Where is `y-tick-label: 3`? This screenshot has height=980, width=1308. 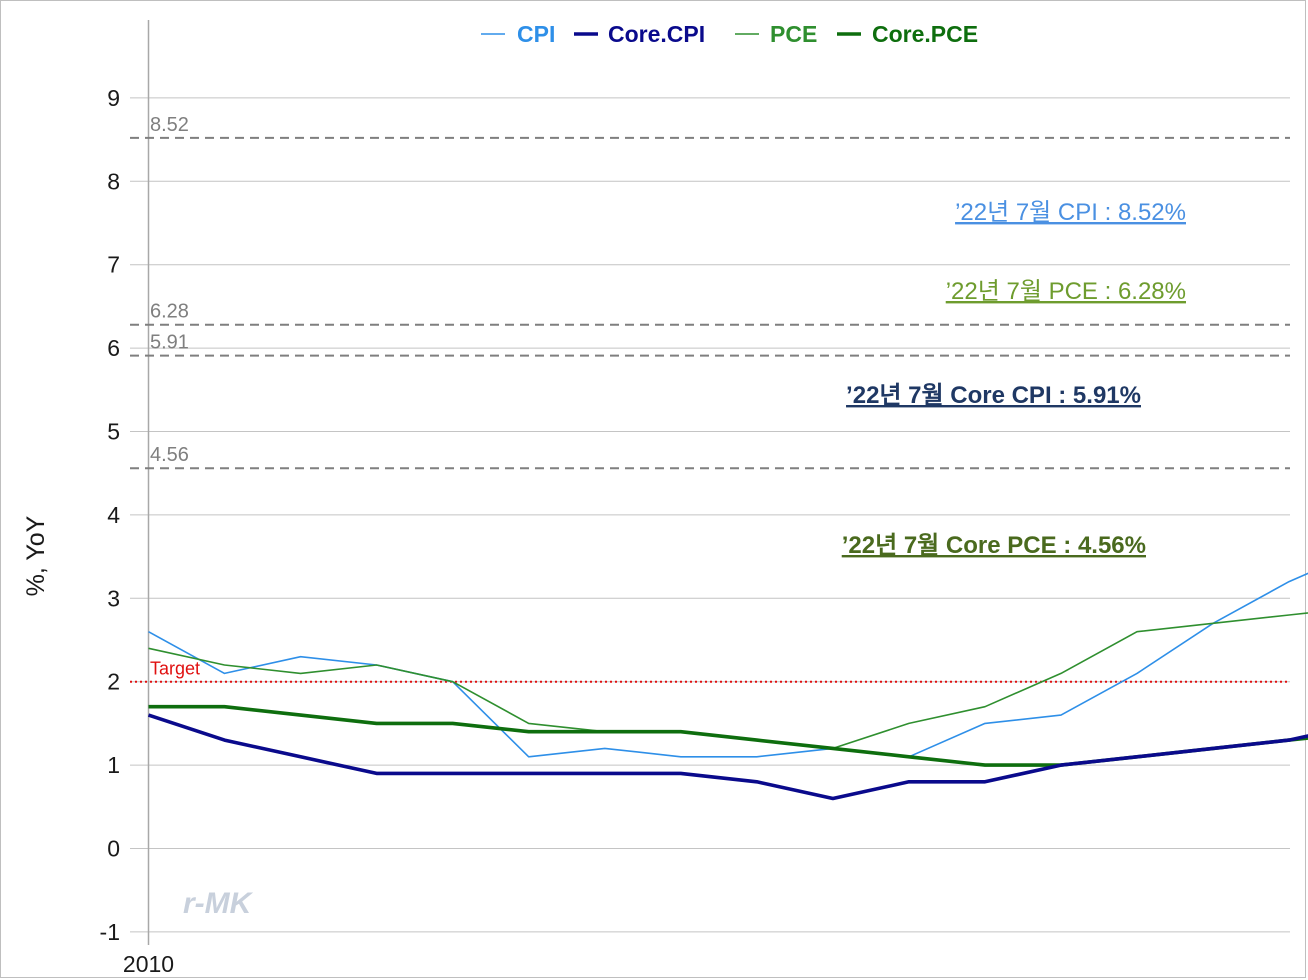 y-tick-label: 3 is located at coordinates (113, 598).